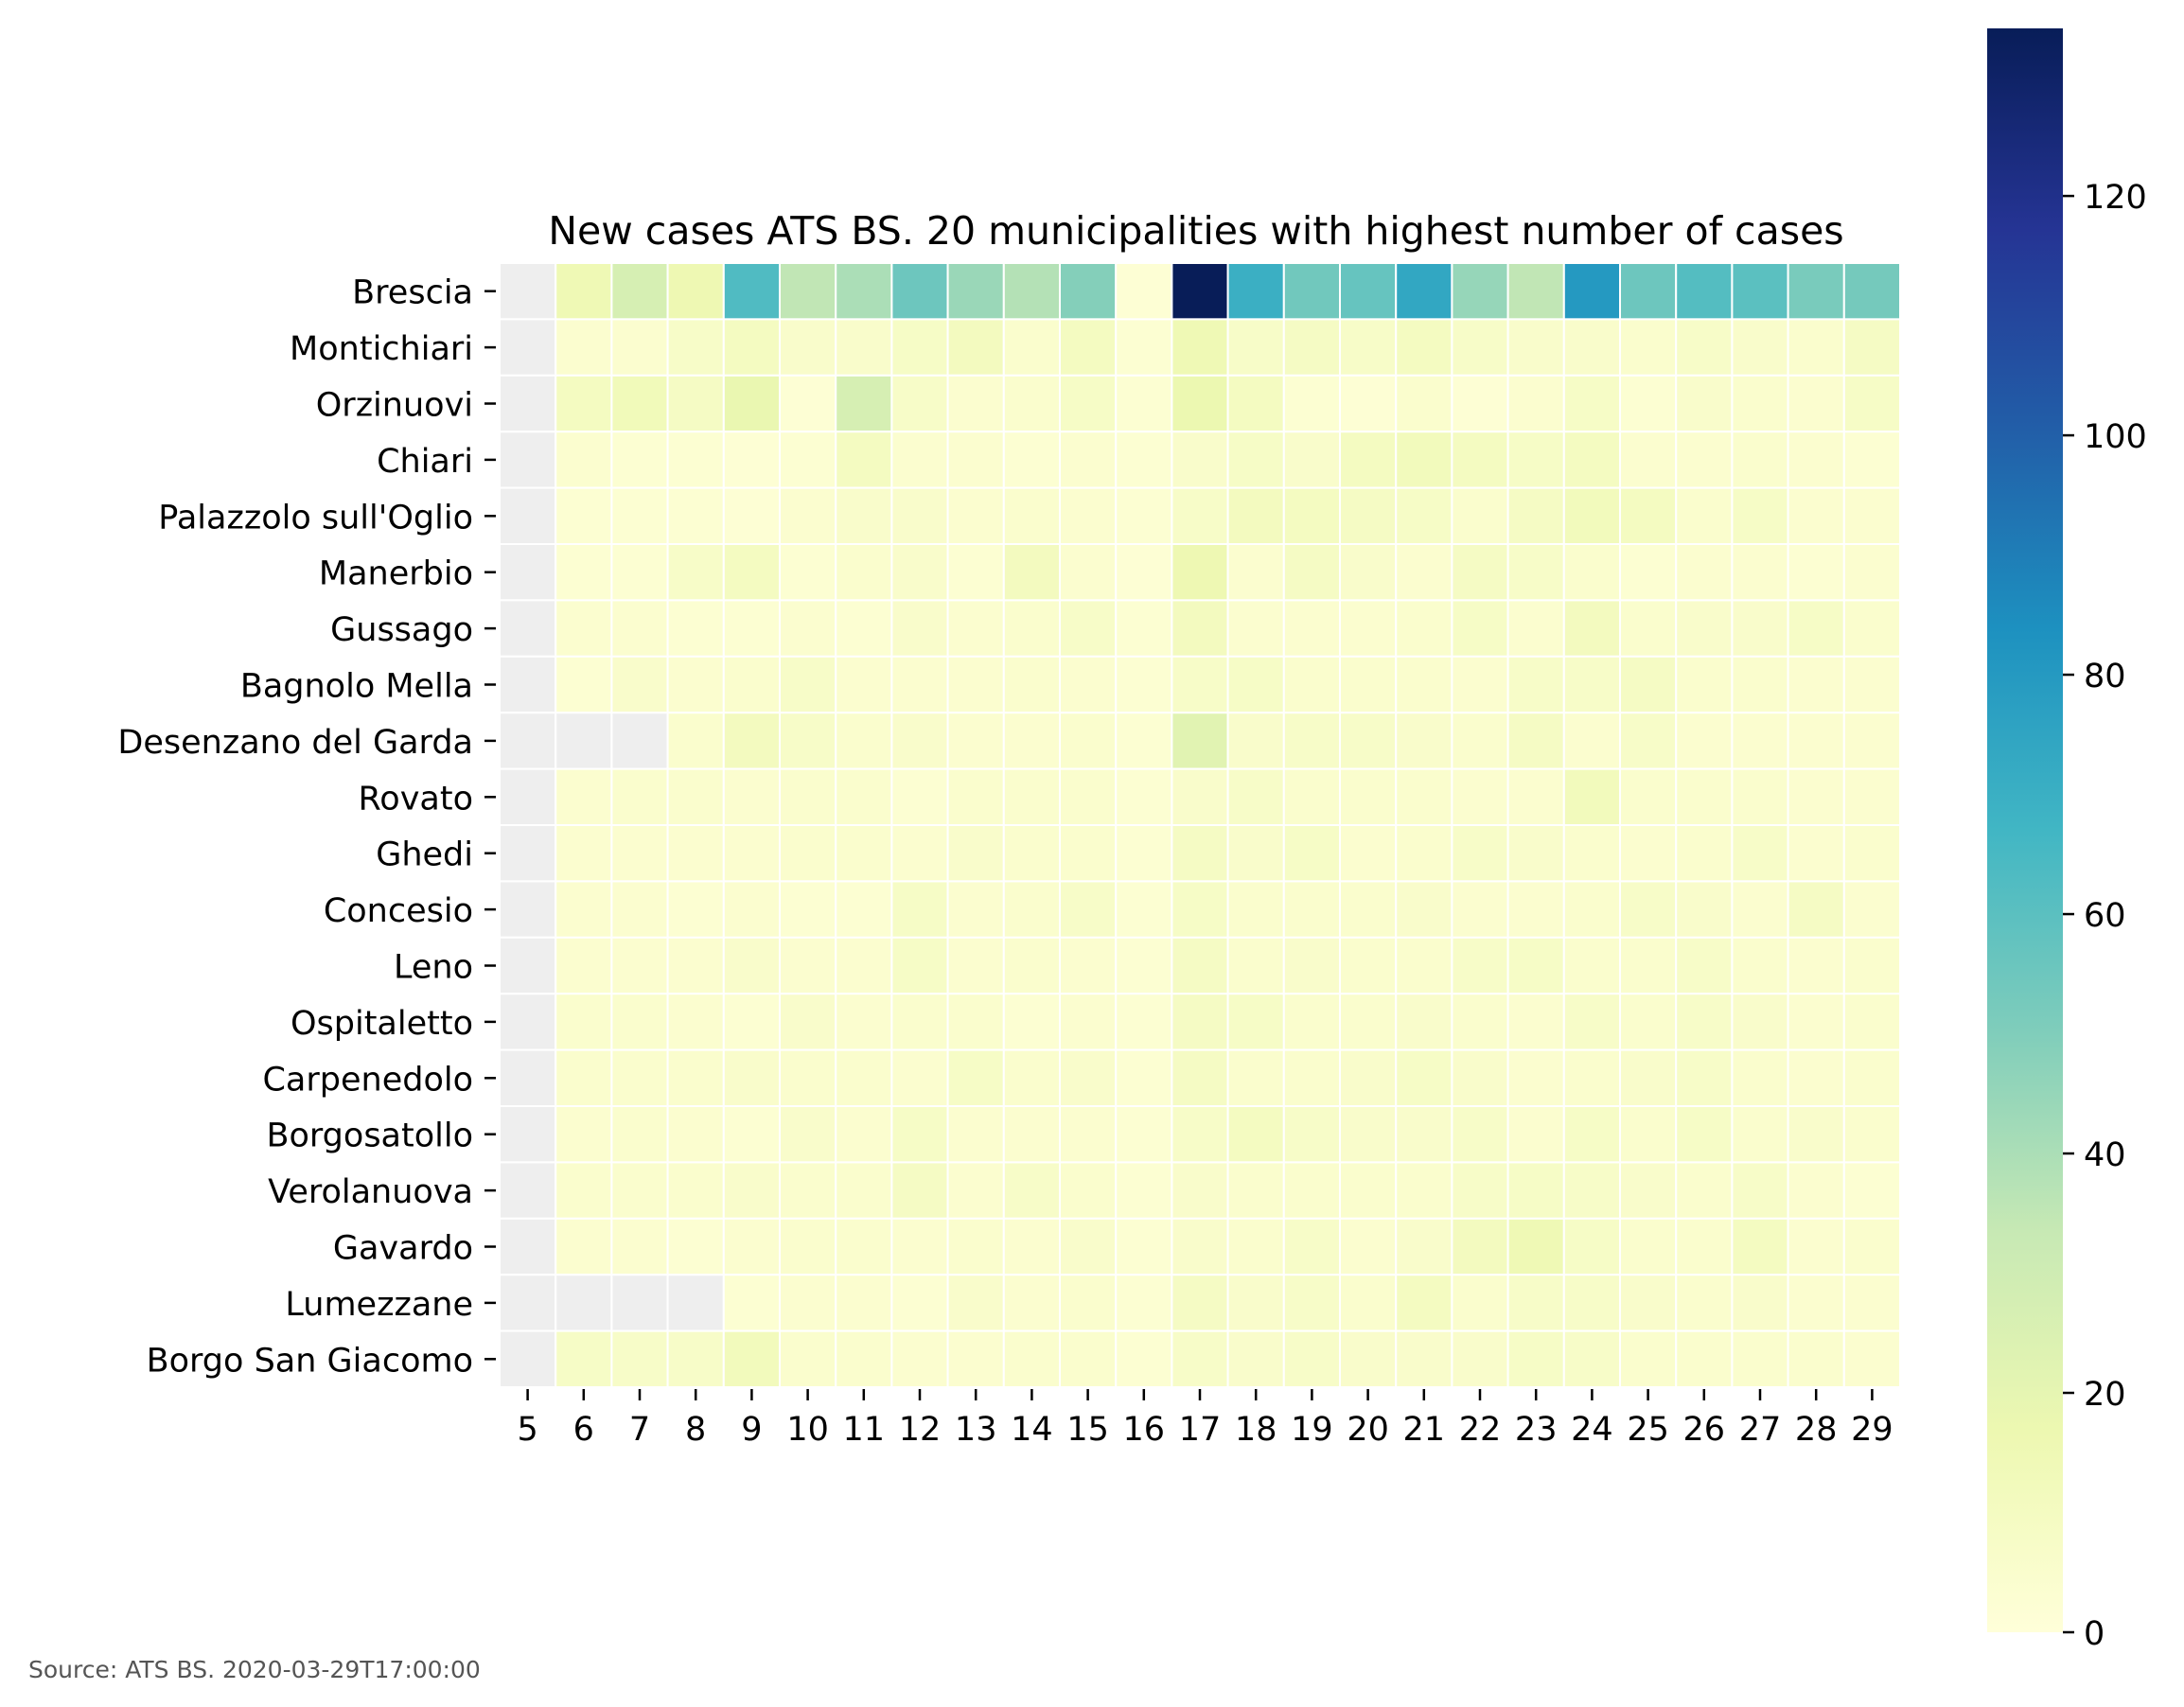 Image resolution: width=2184 pixels, height=1707 pixels. I want to click on colorbar: 0 20 40 60 80 100 120, so click(2067, 840).